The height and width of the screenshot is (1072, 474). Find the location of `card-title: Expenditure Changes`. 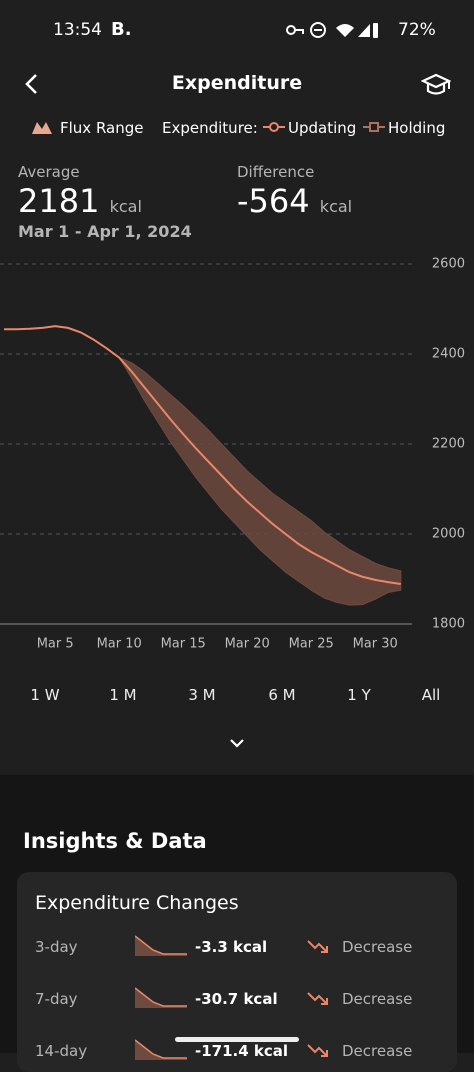

card-title: Expenditure Changes is located at coordinates (137, 903).